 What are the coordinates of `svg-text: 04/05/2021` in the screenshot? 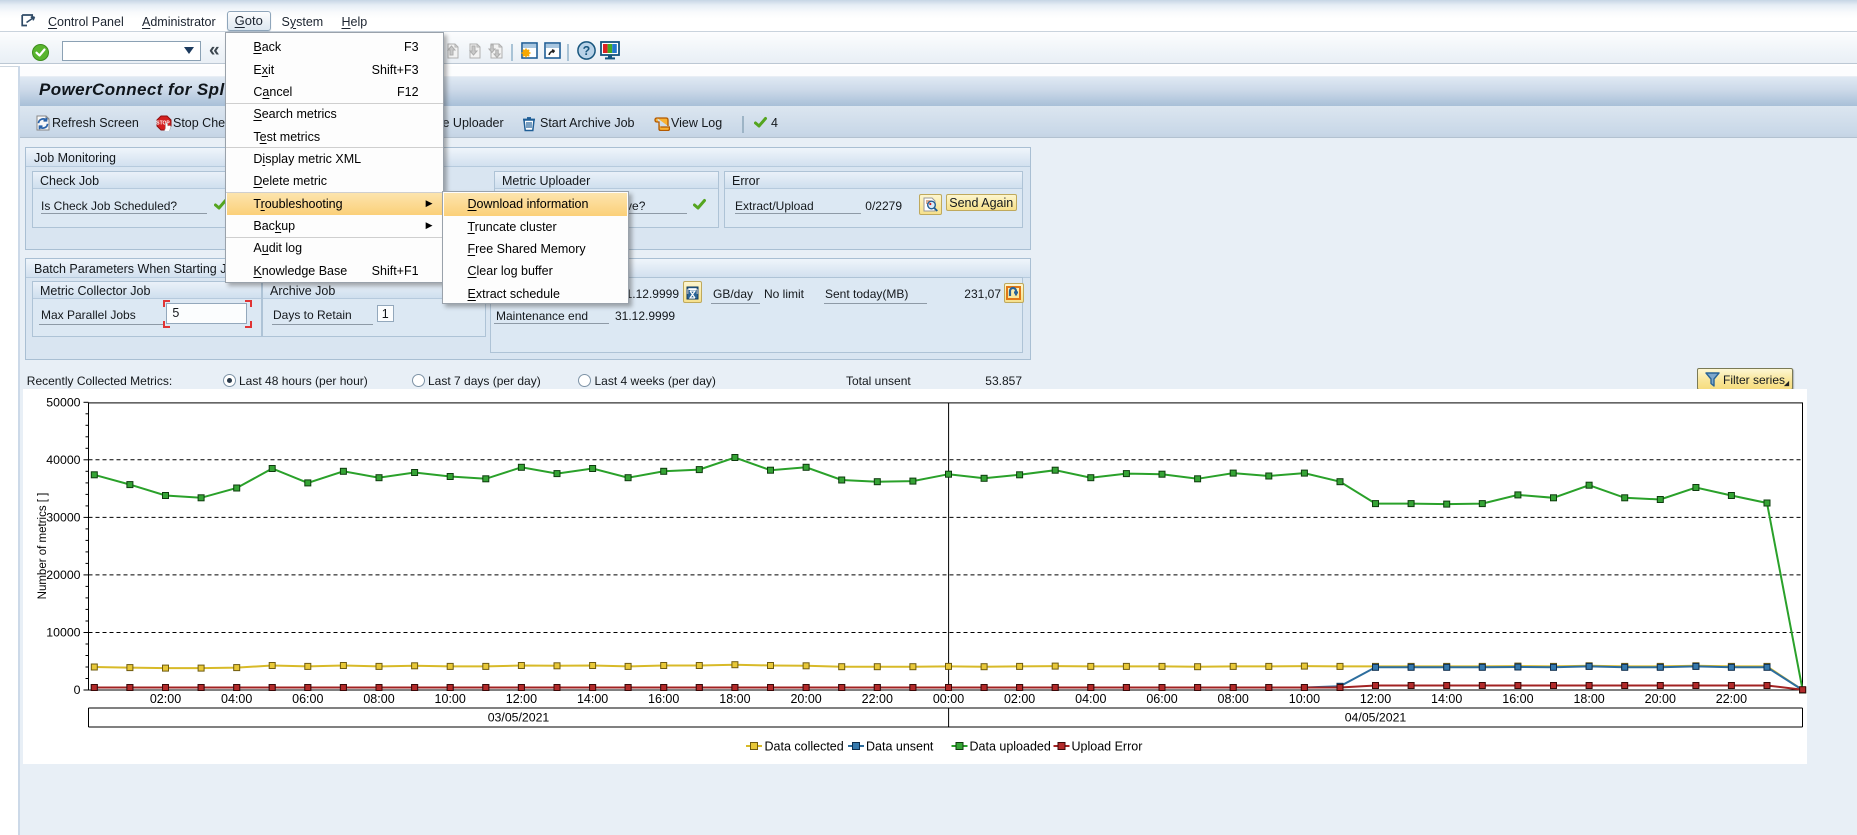 It's located at (1376, 718).